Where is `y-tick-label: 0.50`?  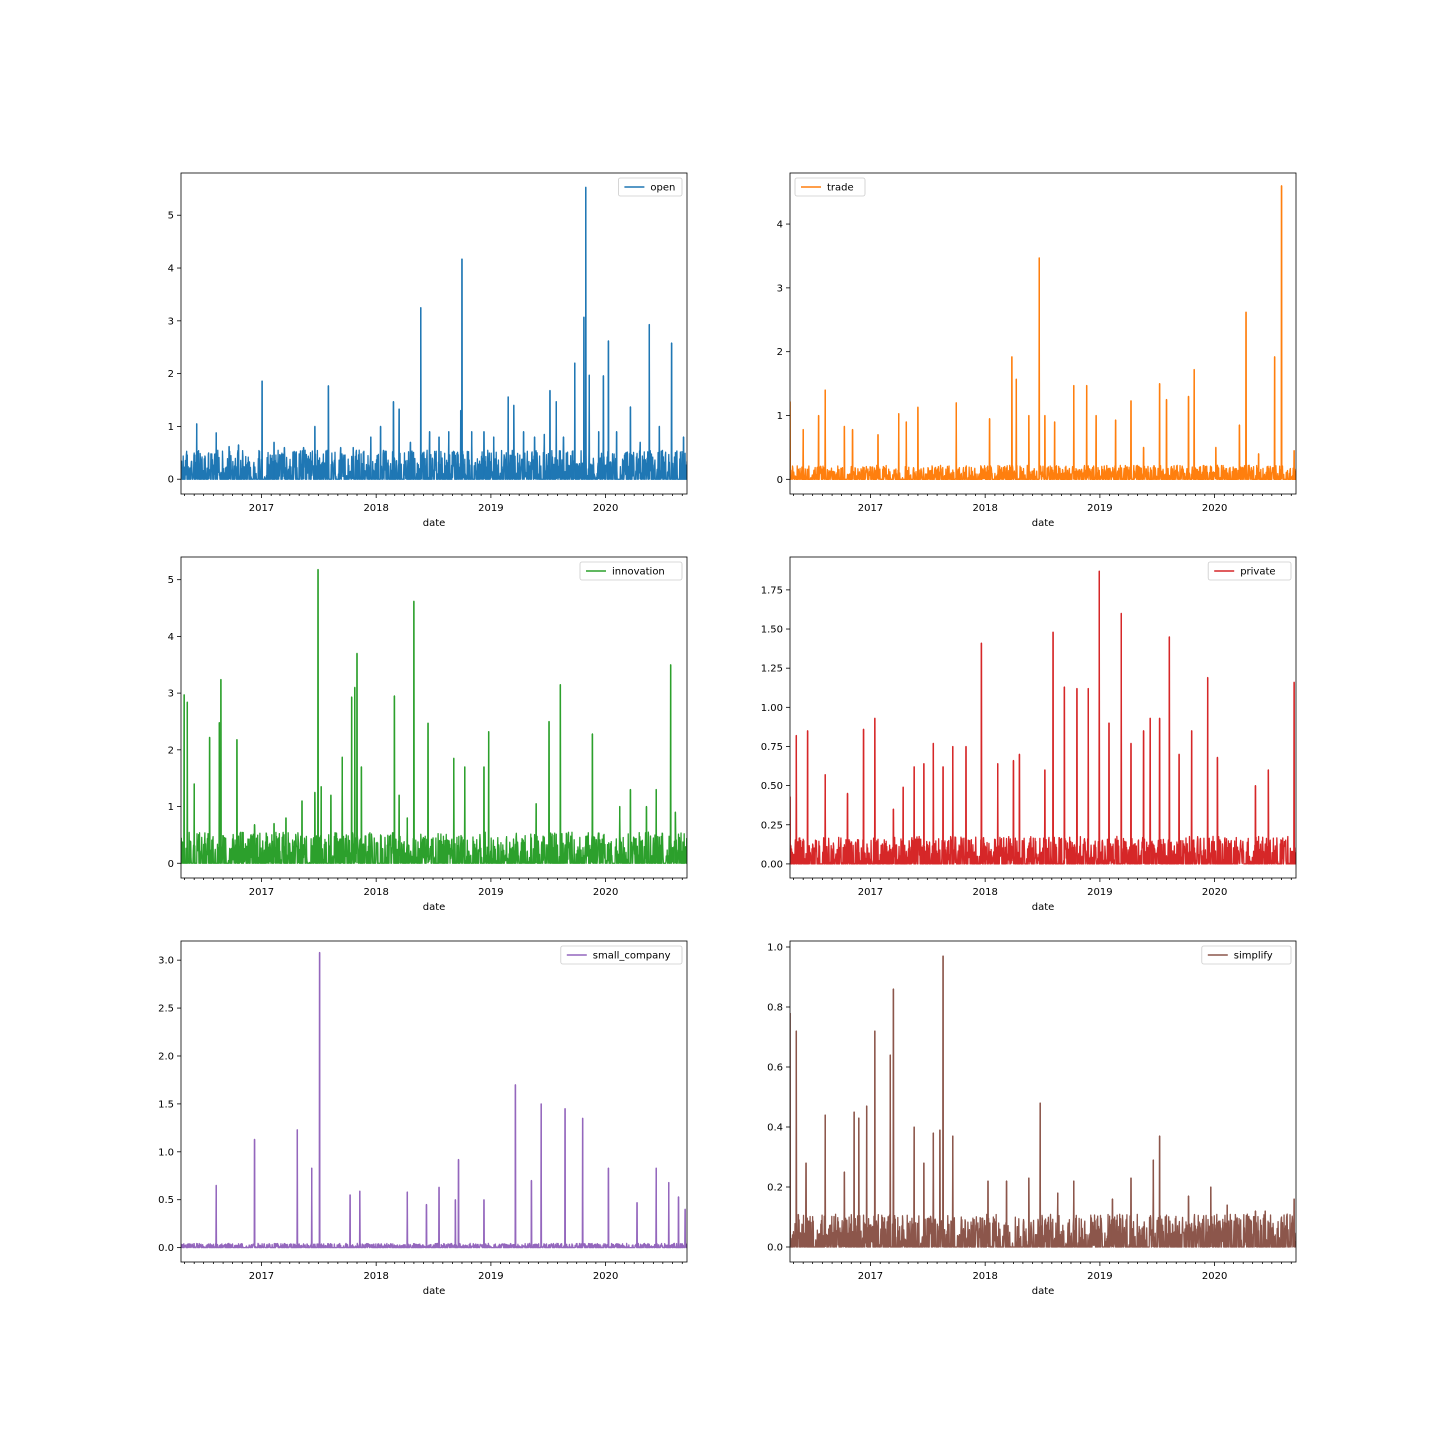
y-tick-label: 0.50 is located at coordinates (772, 786).